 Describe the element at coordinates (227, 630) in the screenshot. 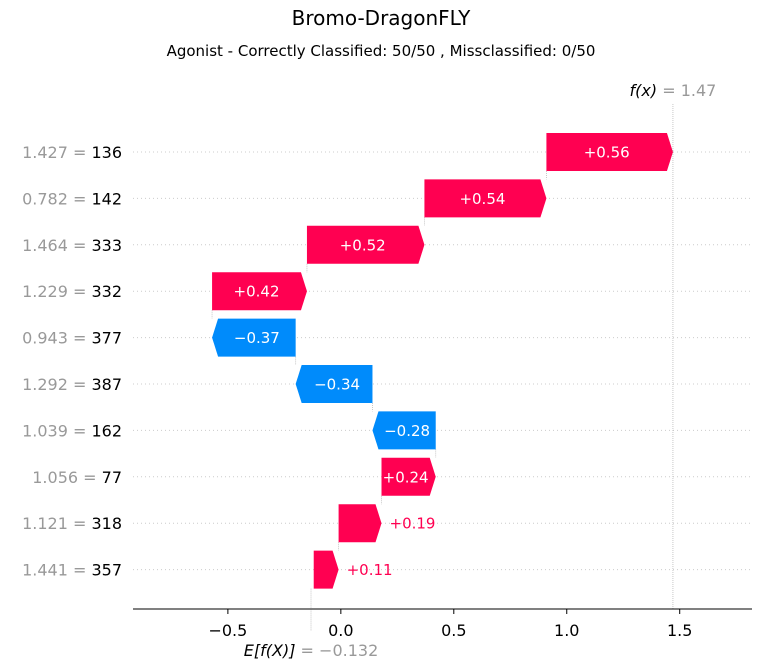

I see `x-tick-label: −0.5` at that location.